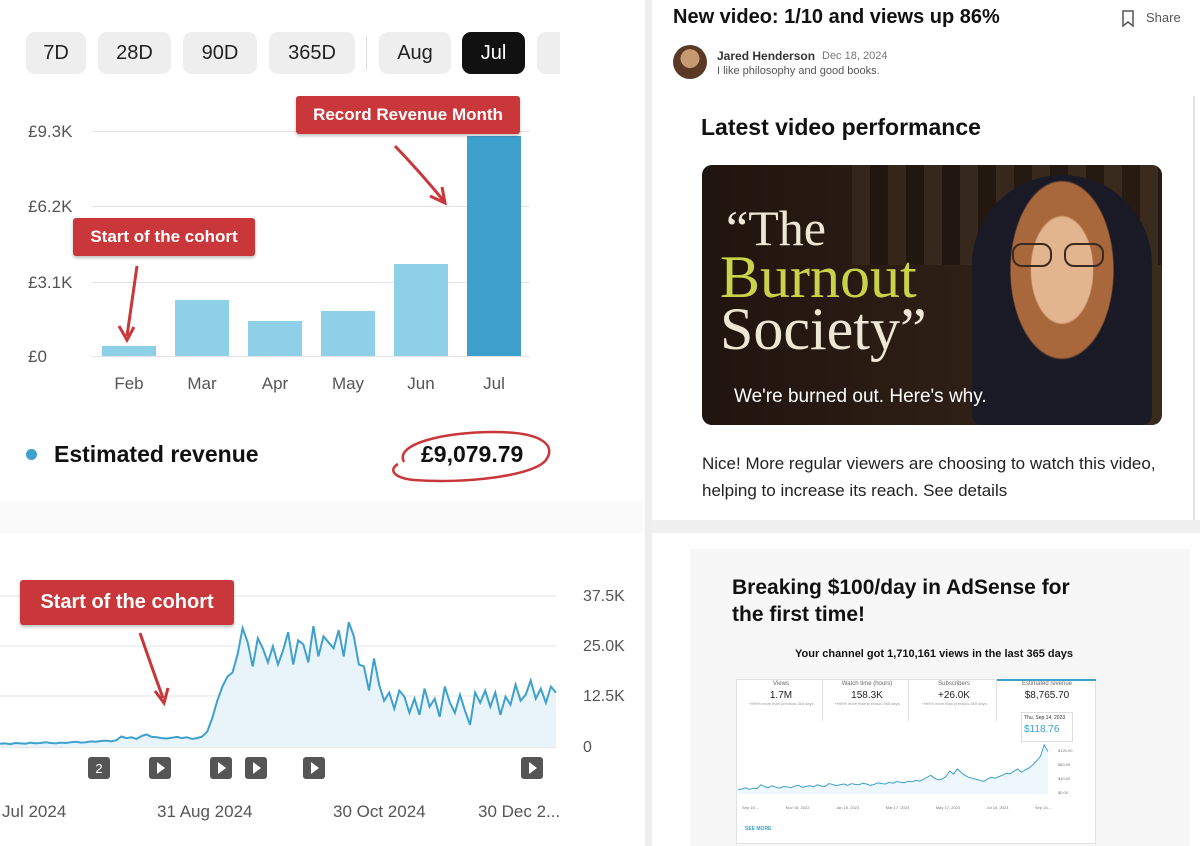 The image size is (1200, 846). Describe the element at coordinates (758, 829) in the screenshot. I see `see-more-link: SEE MORE` at that location.